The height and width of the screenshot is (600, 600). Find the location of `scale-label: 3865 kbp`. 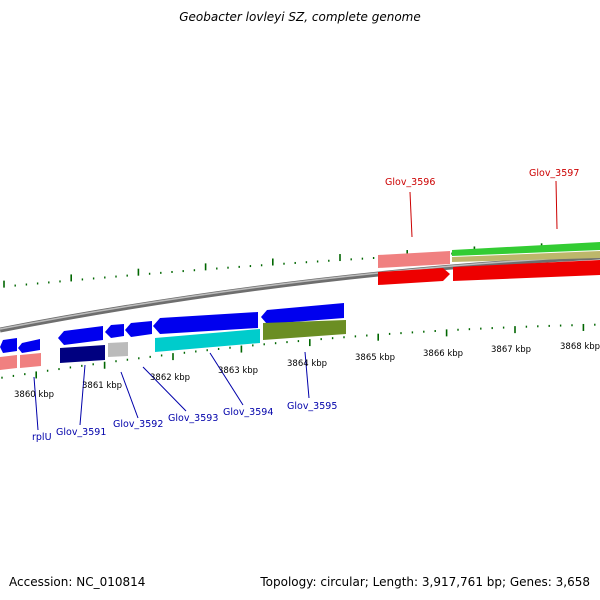

scale-label: 3865 kbp is located at coordinates (375, 358).